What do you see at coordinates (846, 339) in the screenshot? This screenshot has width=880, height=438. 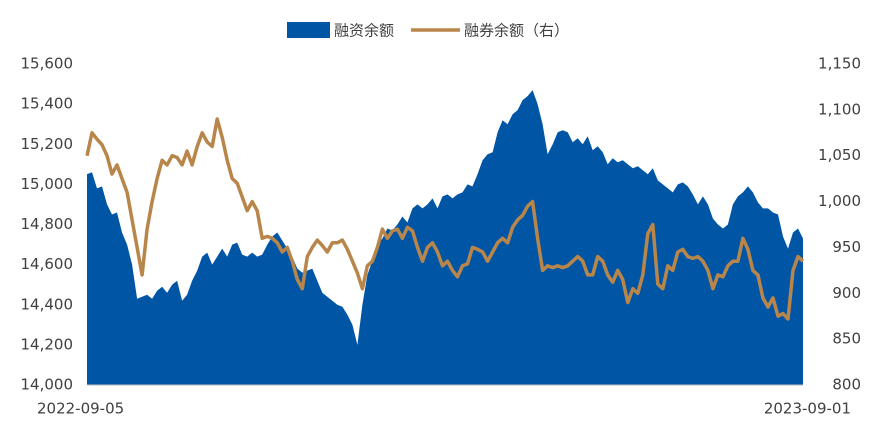 I see `y2-tick-label: 850` at bounding box center [846, 339].